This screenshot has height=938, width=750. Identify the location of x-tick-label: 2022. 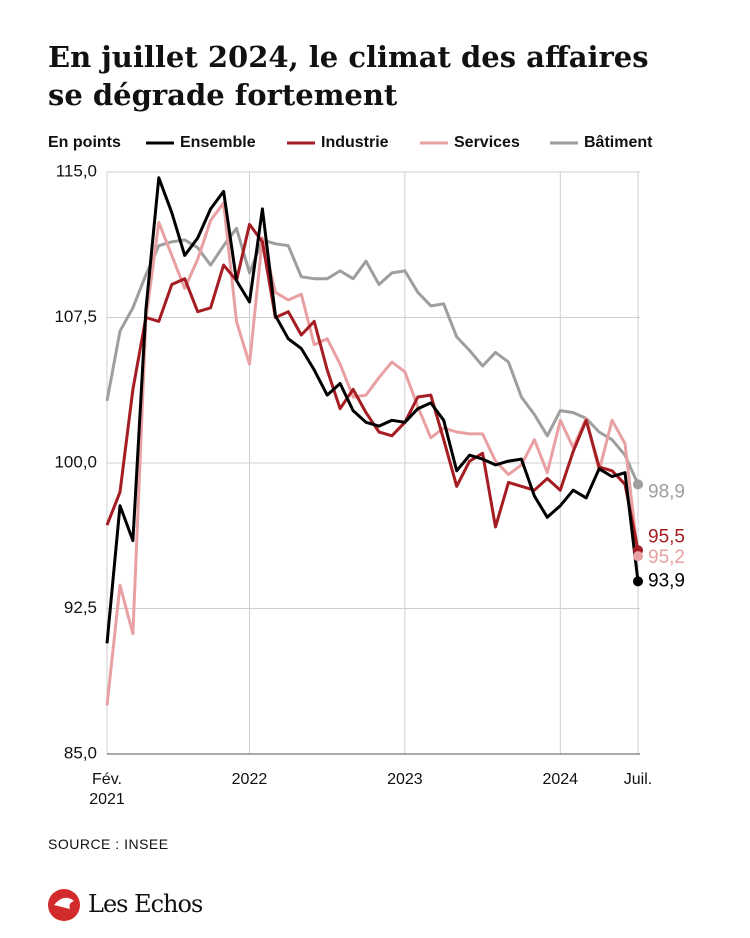
(249, 779).